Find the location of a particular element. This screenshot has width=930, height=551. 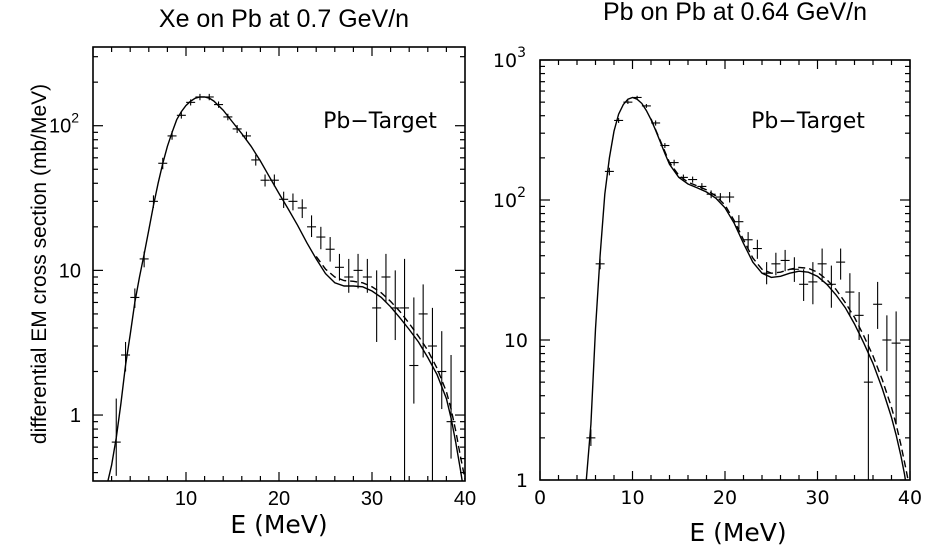

y-tick-label-exponent: 3 is located at coordinates (521, 53).